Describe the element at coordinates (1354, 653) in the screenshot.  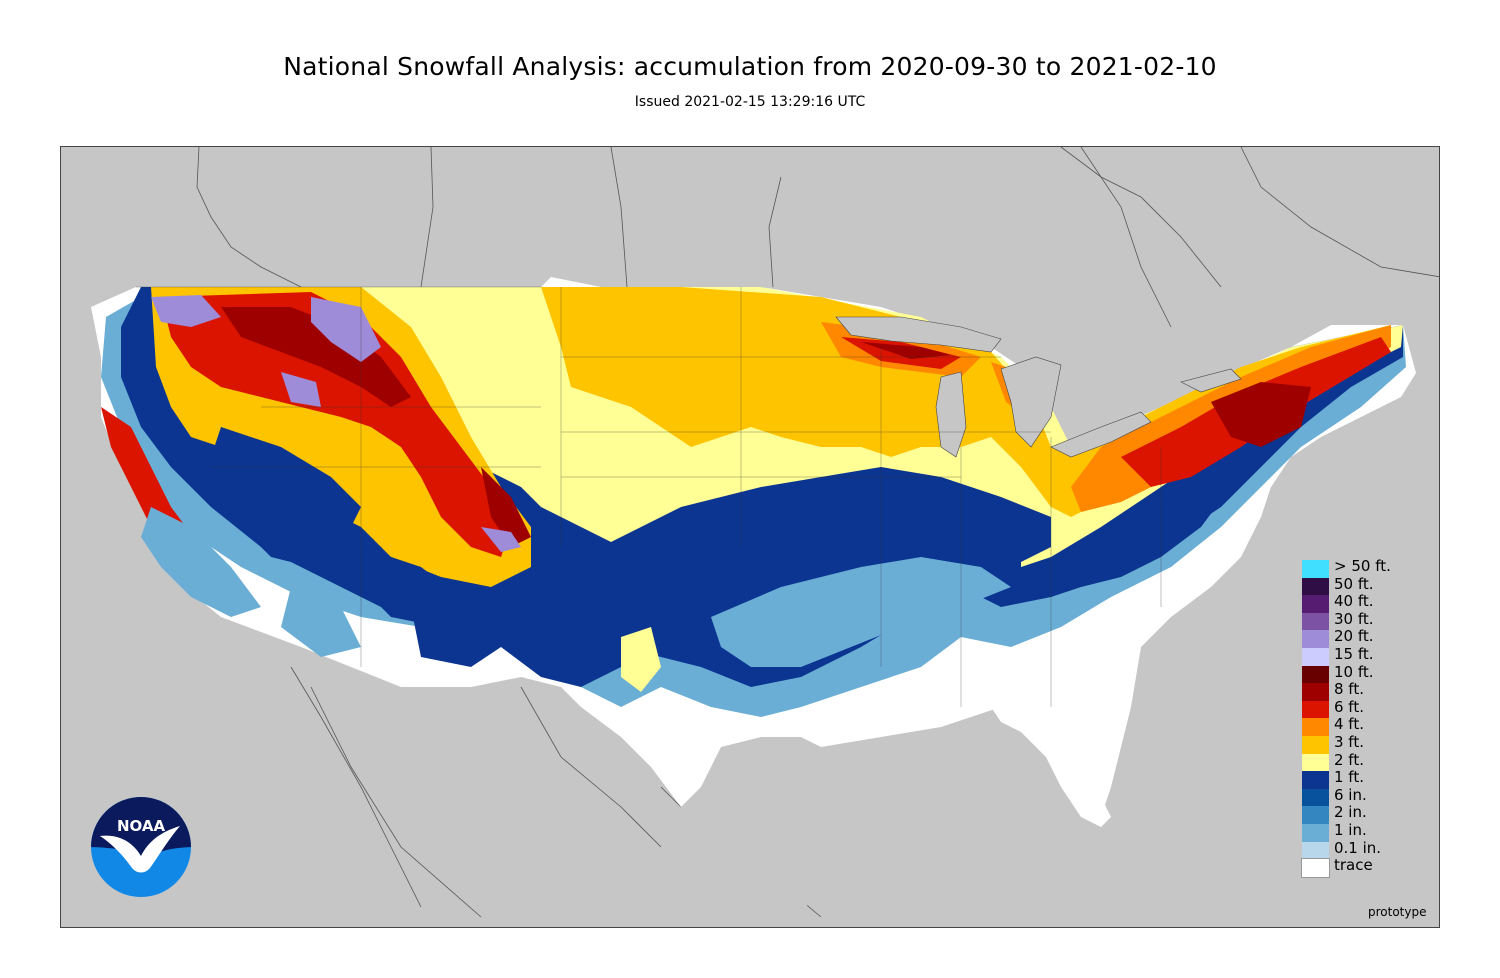
I see `legend-label: 15 ft.` at that location.